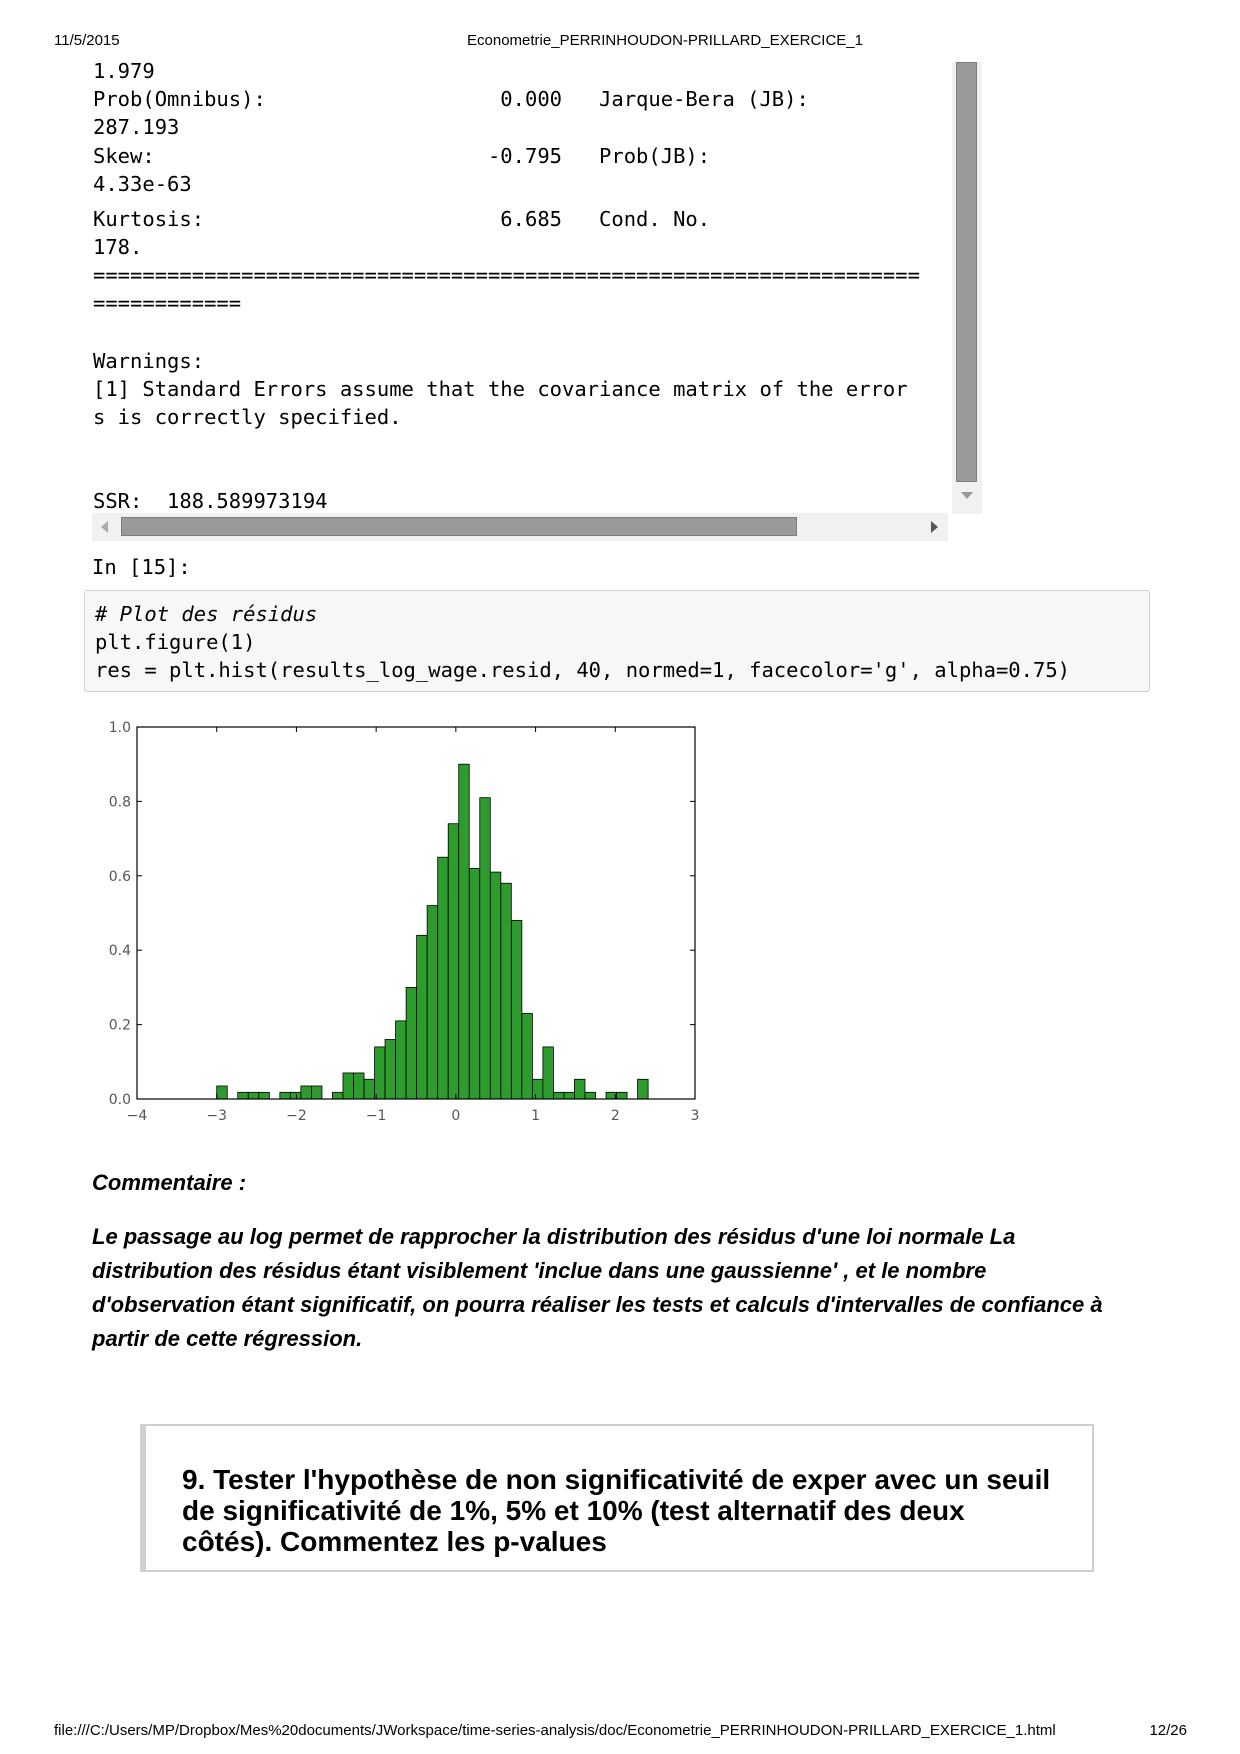 The image size is (1240, 1754). I want to click on warnings-label: Warnings:, so click(149, 361).